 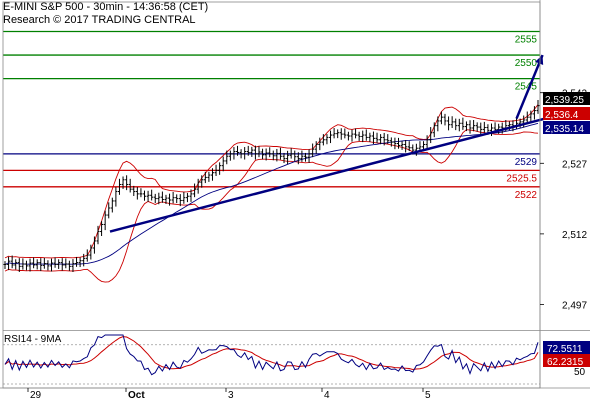 What do you see at coordinates (106, 7) in the screenshot?
I see `chart-title: E-MINI S&P 500 - 30min - 14:36:58 (CET)` at bounding box center [106, 7].